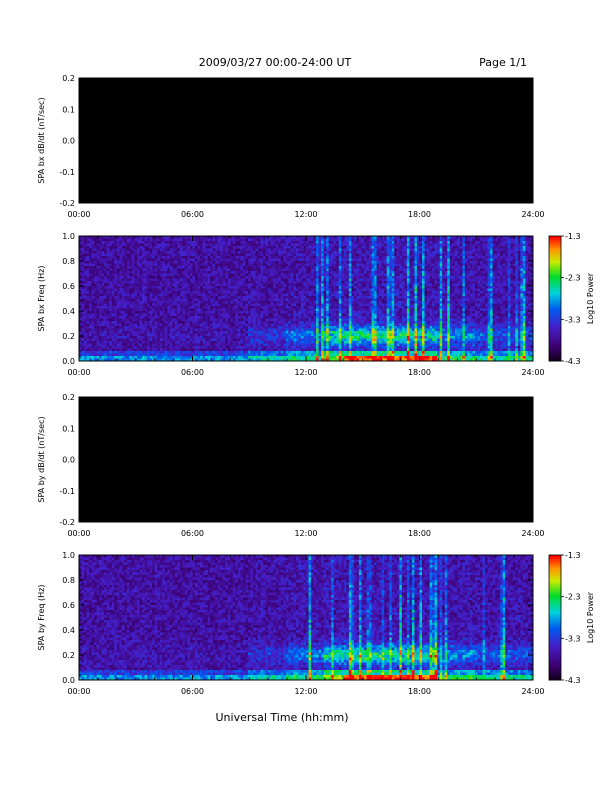 The image size is (612, 796). Describe the element at coordinates (41, 299) in the screenshot. I see `y-axis-title: SPA bx Freq (Hz)` at that location.